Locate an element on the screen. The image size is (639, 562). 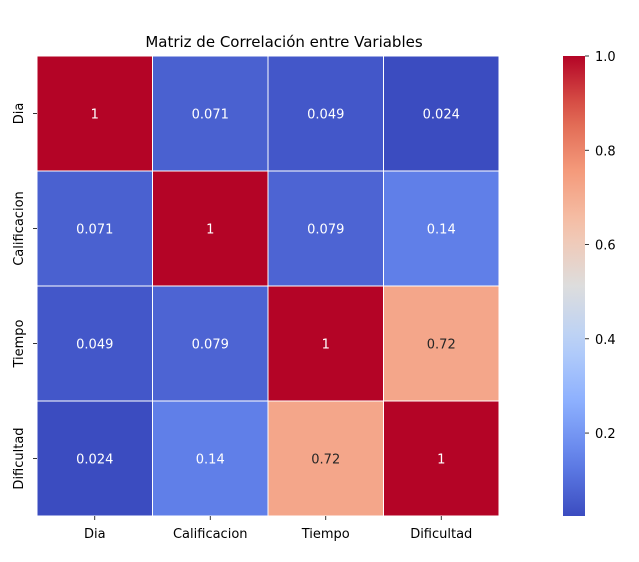
x-tick-label: Calificacion is located at coordinates (210, 534).